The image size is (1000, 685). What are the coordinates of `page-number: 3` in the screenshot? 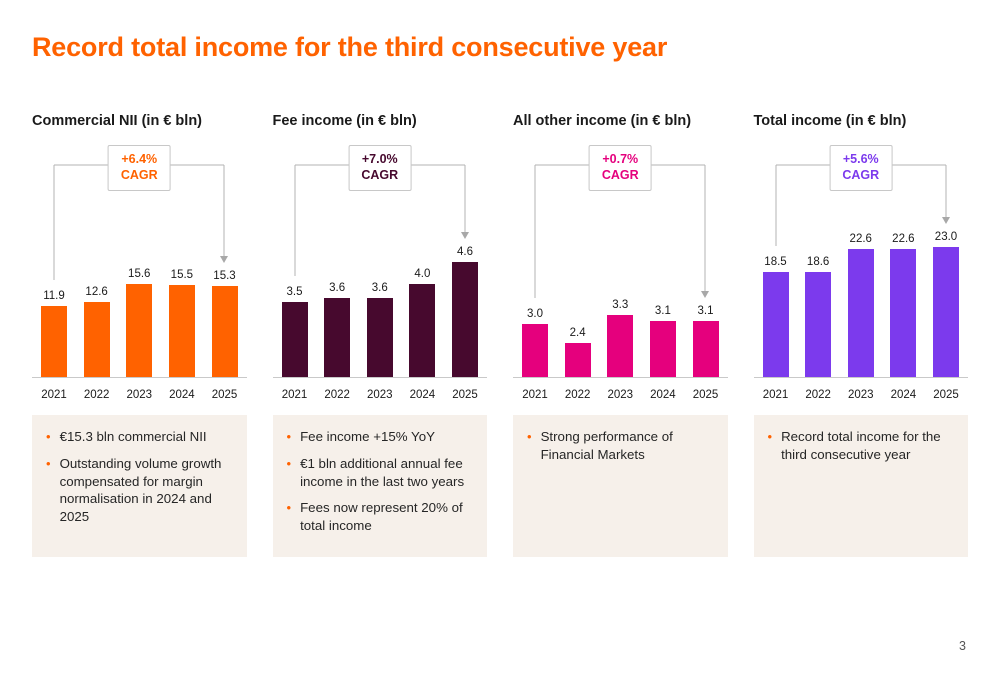 It's located at (962, 646).